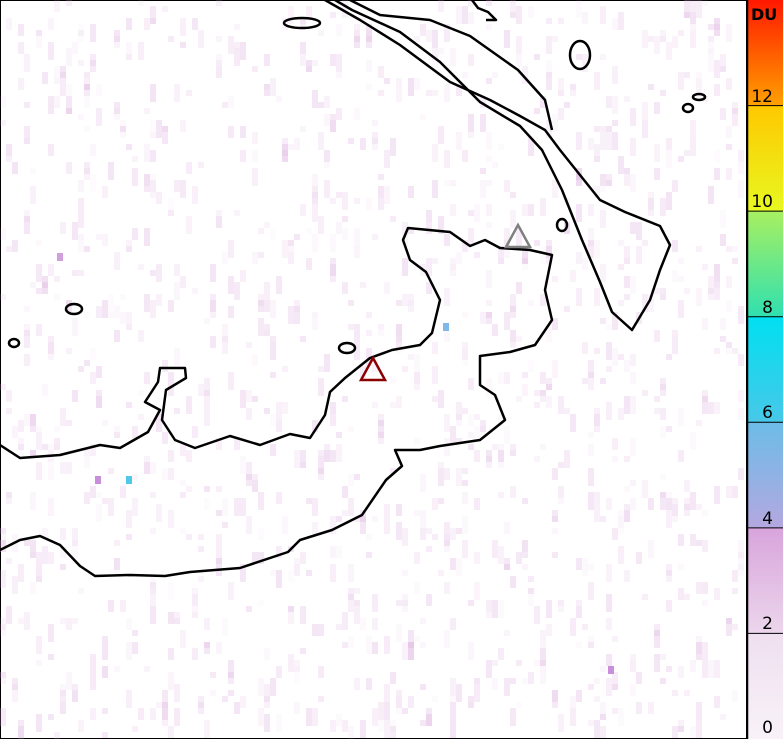 This screenshot has width=783, height=739. What do you see at coordinates (74, 309) in the screenshot?
I see `island` at bounding box center [74, 309].